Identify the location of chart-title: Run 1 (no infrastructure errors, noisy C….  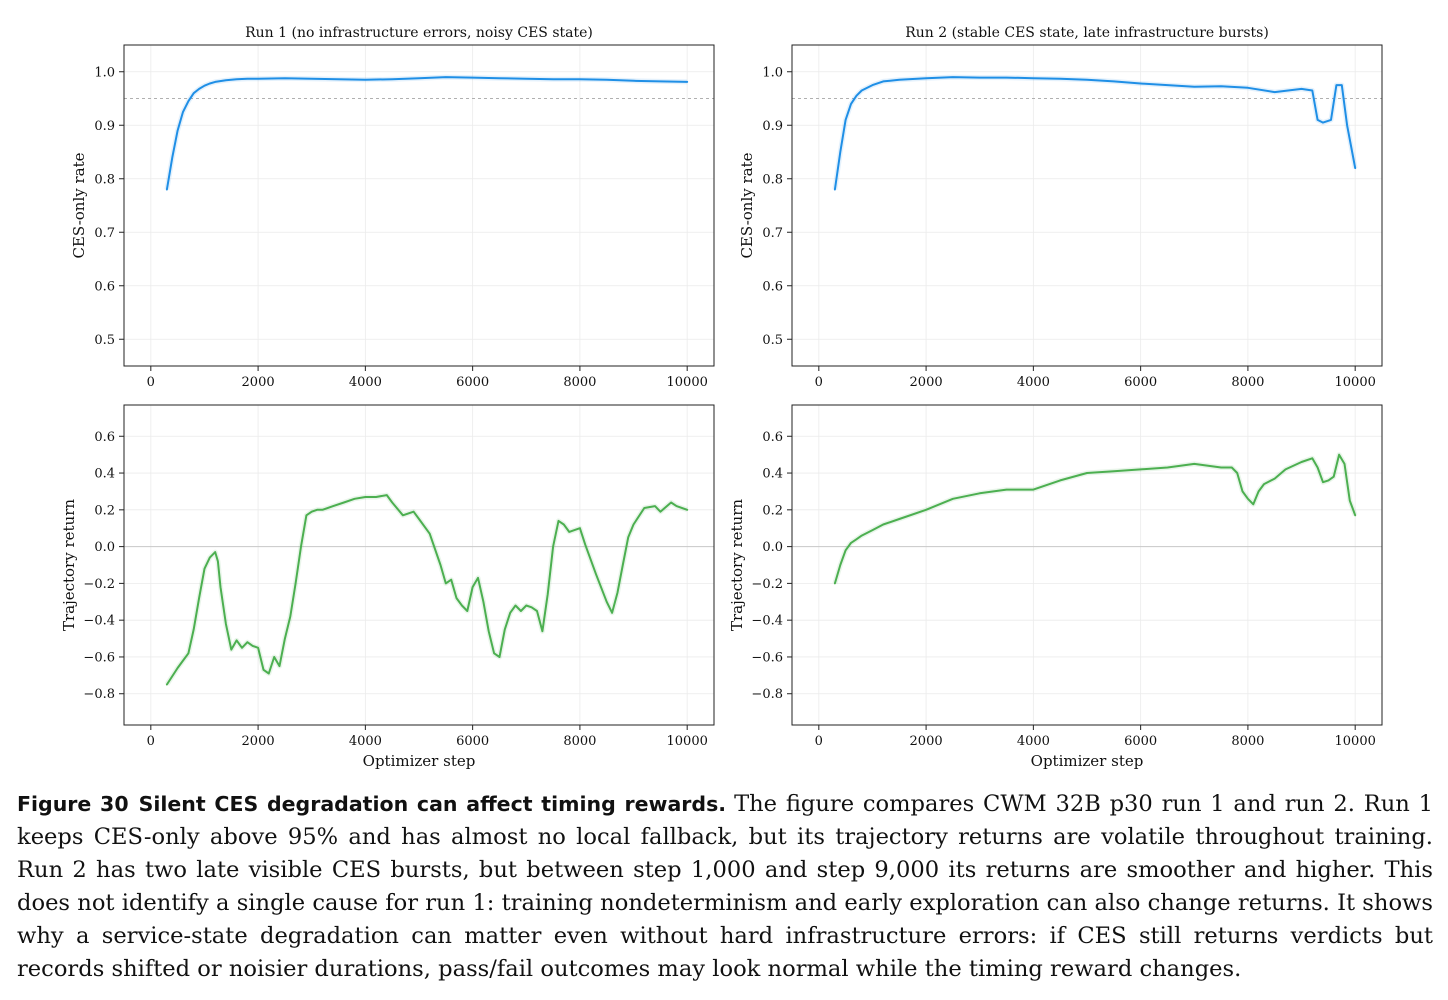
(419, 33).